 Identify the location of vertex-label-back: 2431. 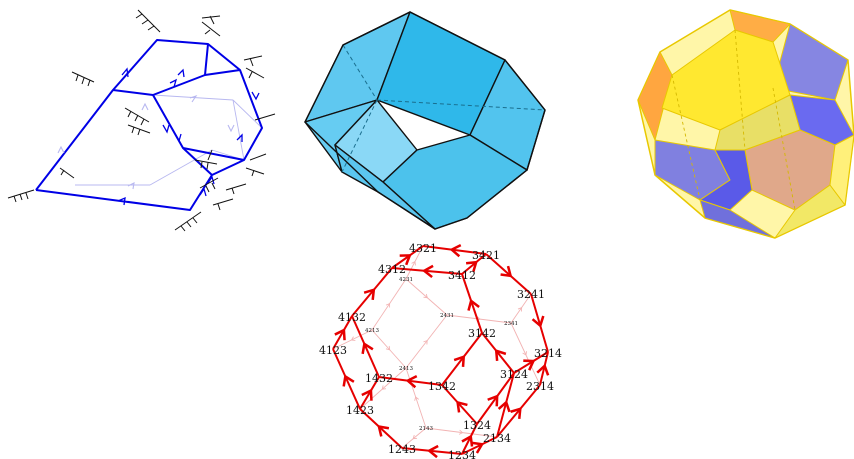
(447, 316).